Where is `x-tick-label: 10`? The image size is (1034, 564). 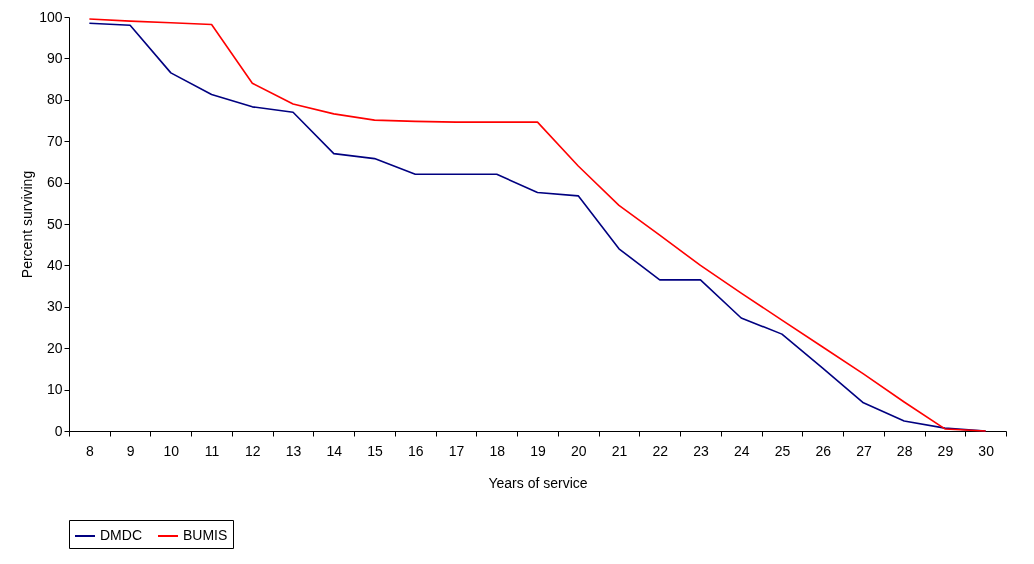
x-tick-label: 10 is located at coordinates (171, 450).